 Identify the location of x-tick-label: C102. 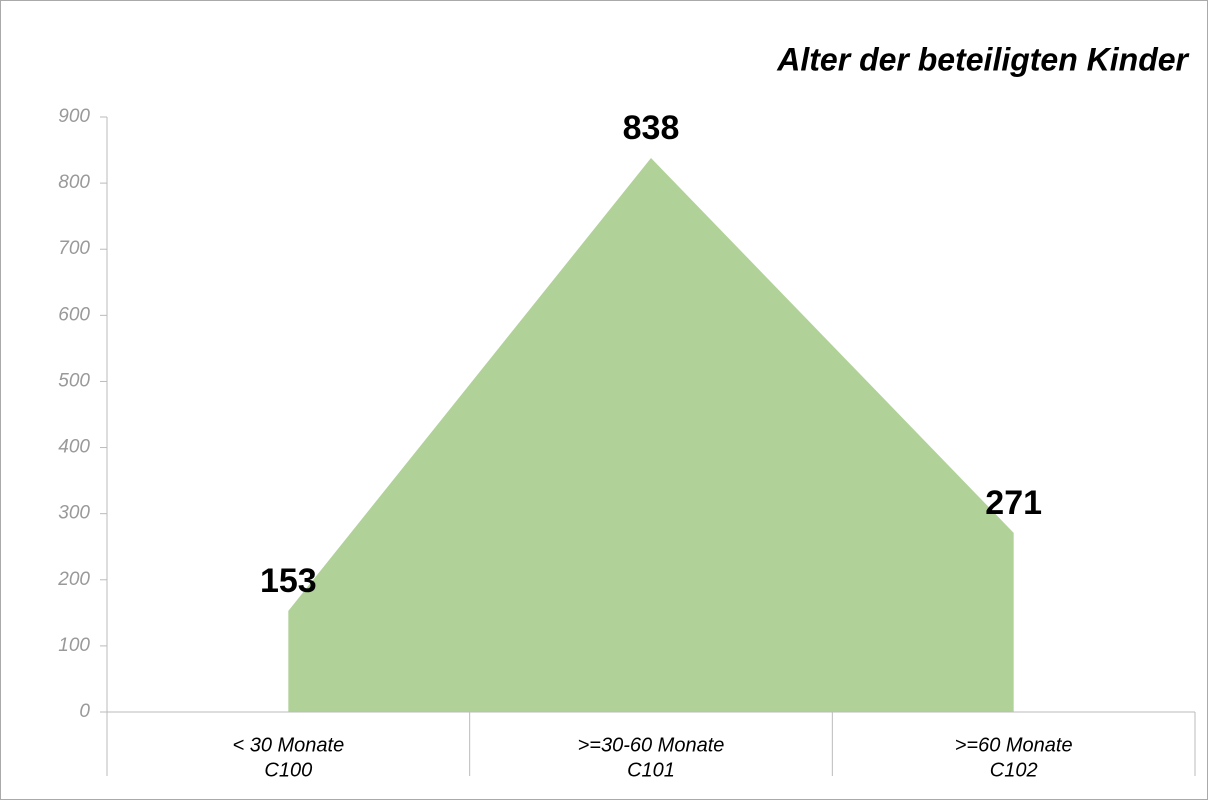
(1014, 770).